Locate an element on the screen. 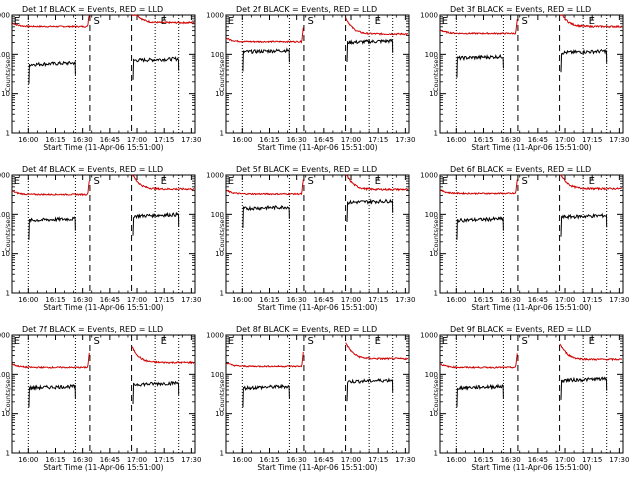 The height and width of the screenshot is (480, 640). panel-title: Det 4f BLACK = Events, RED = LLD is located at coordinates (92, 169).